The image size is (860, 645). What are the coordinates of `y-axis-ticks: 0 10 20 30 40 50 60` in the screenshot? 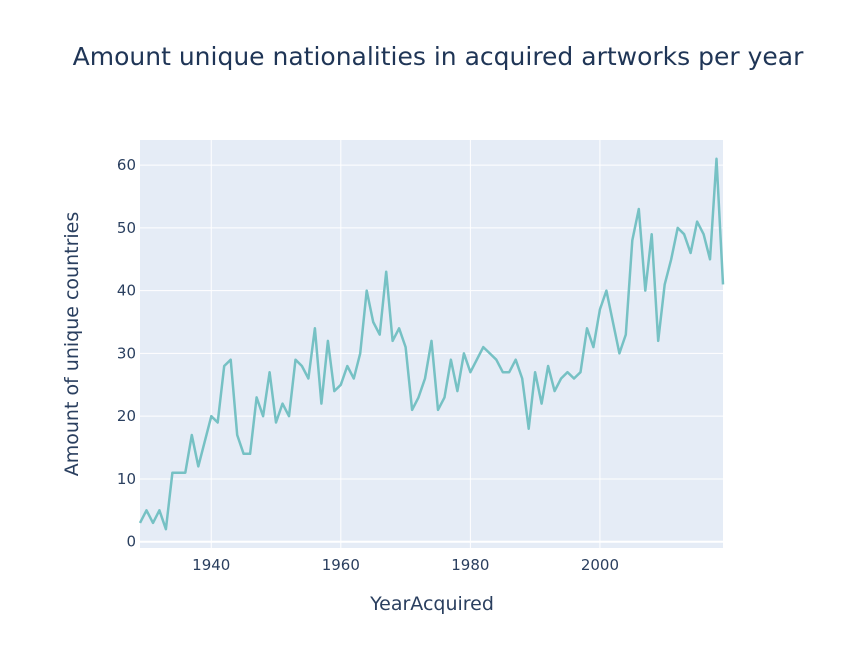 It's located at (126, 353).